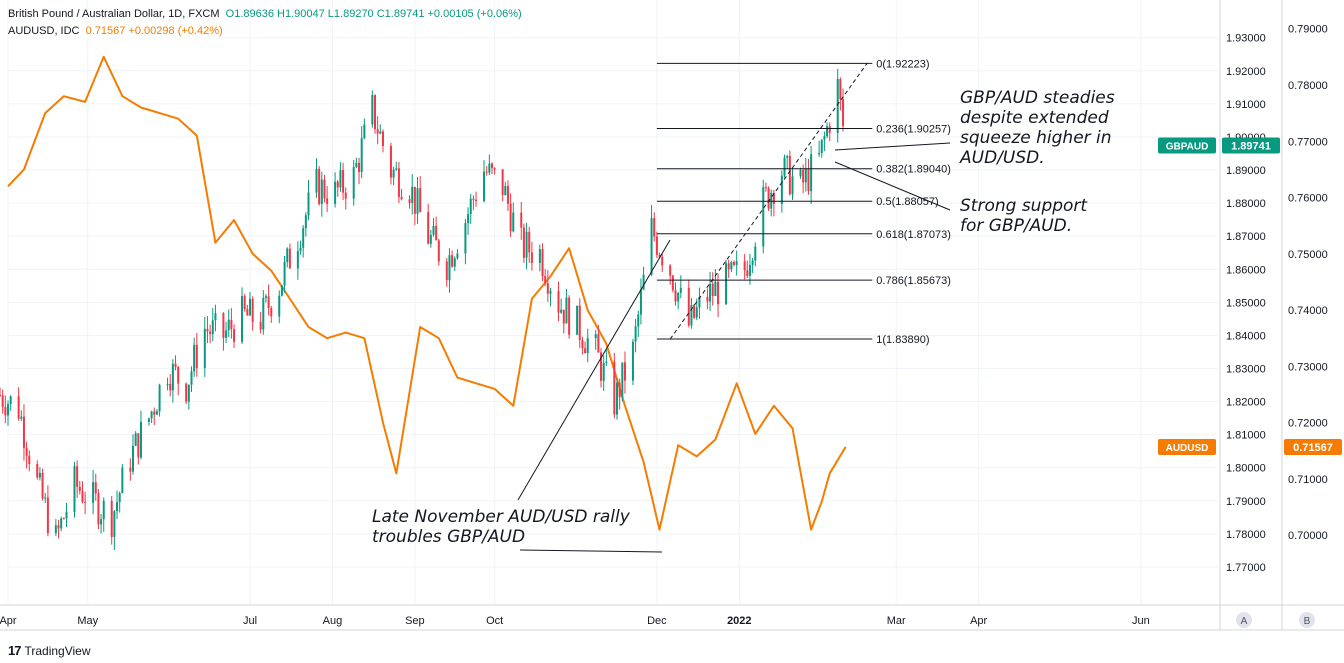  What do you see at coordinates (913, 281) in the screenshot?
I see `fib-level-label: 0.786(1.85673)` at bounding box center [913, 281].